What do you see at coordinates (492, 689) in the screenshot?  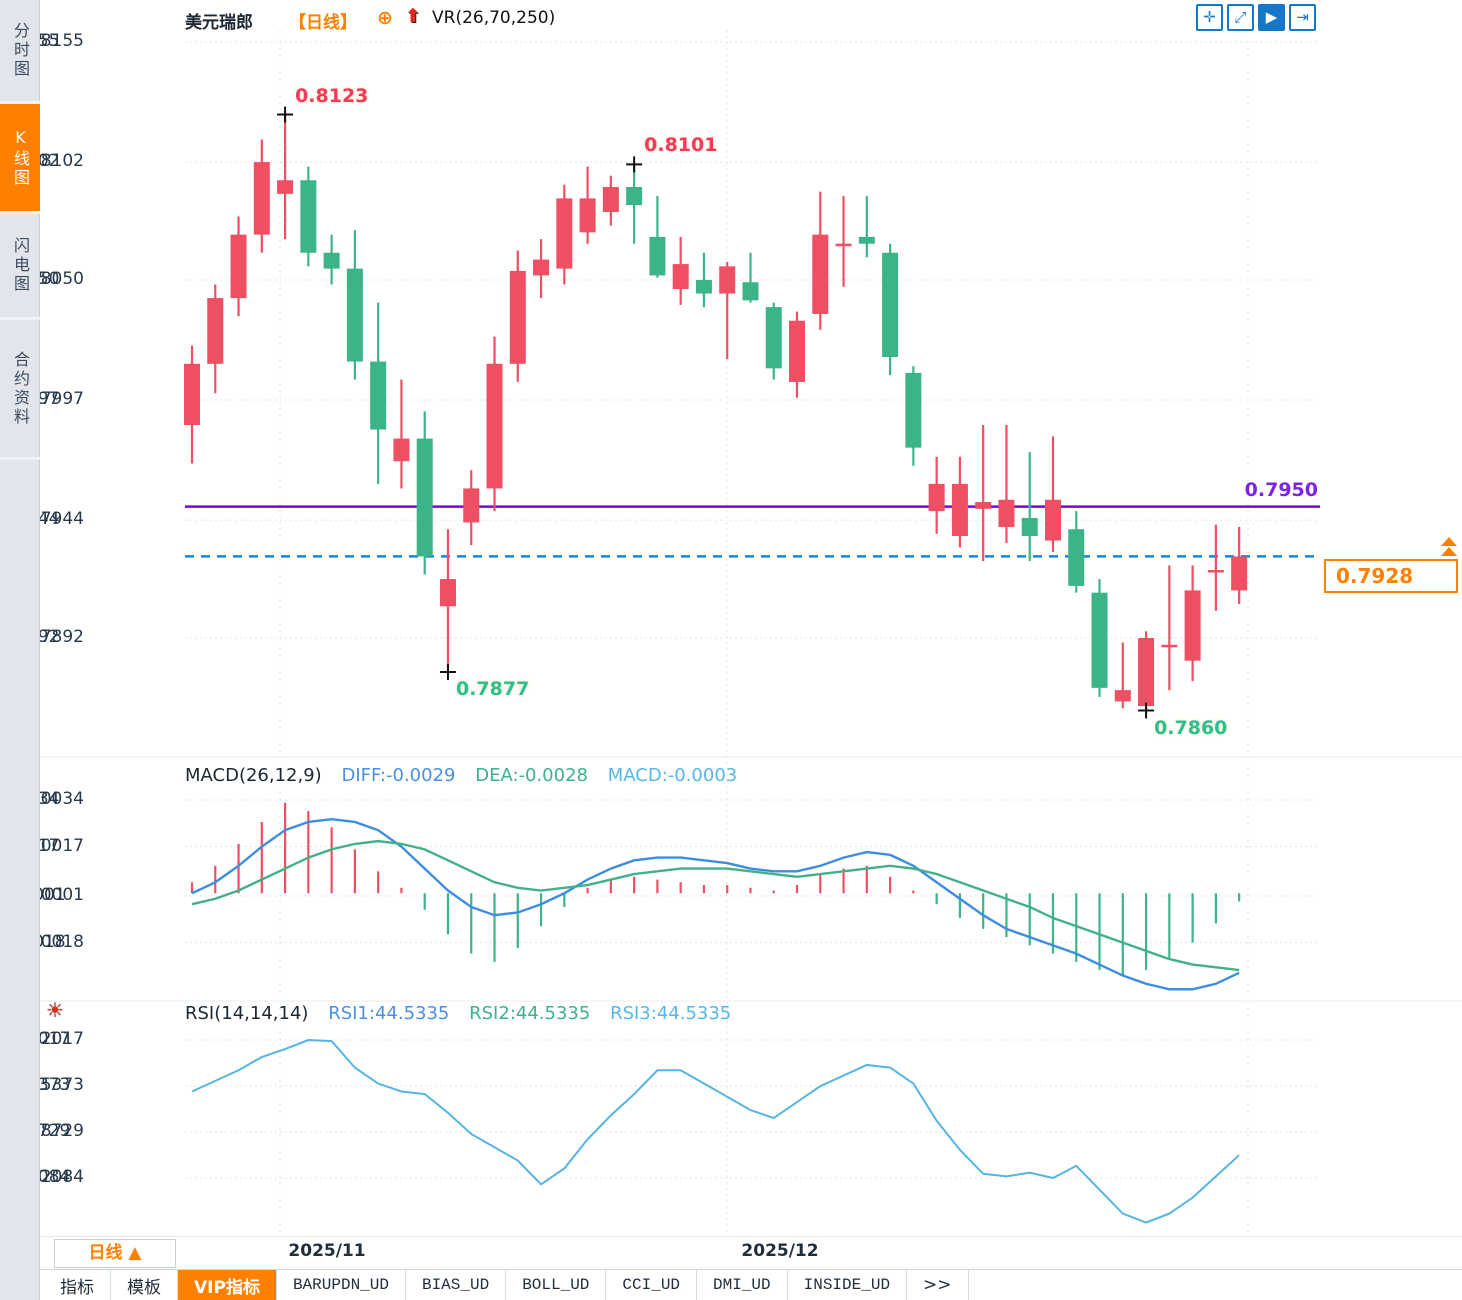 I see `price-extreme-annotation: 0.7877` at bounding box center [492, 689].